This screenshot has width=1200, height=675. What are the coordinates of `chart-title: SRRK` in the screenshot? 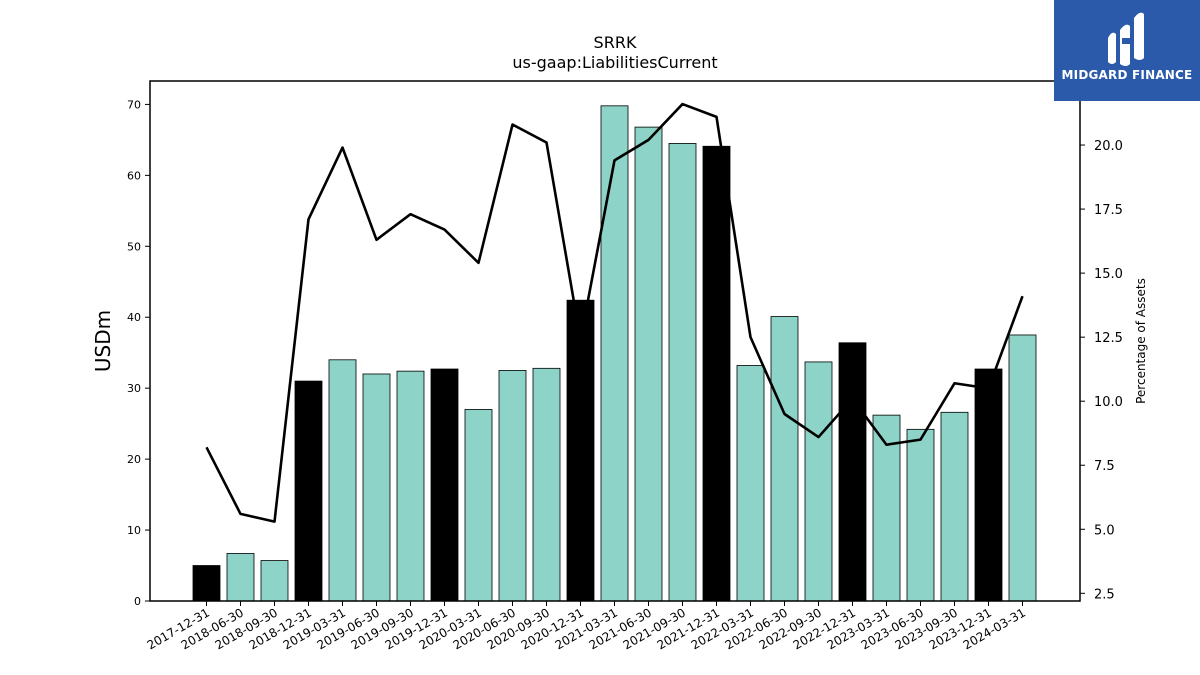 It's located at (615, 42).